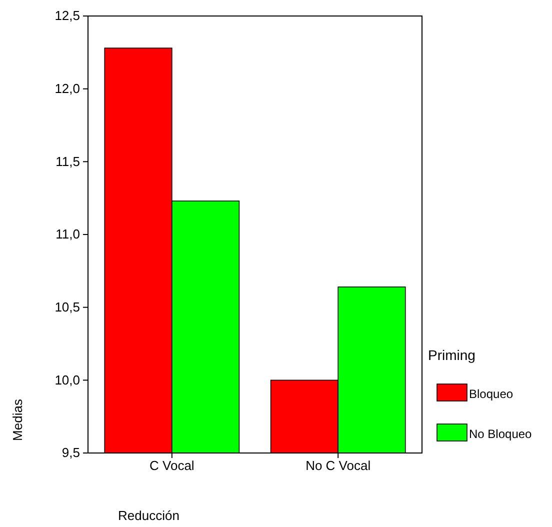  I want to click on y-tick-label: 12,5, so click(67, 16).